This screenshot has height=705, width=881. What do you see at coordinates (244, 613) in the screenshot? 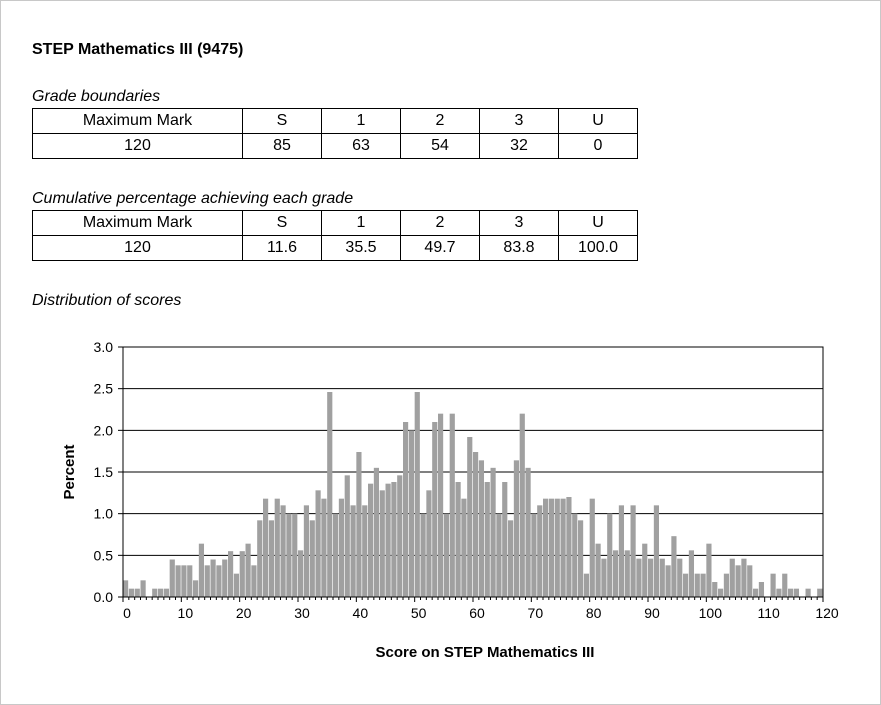
I see `x-tick-label: 20` at bounding box center [244, 613].